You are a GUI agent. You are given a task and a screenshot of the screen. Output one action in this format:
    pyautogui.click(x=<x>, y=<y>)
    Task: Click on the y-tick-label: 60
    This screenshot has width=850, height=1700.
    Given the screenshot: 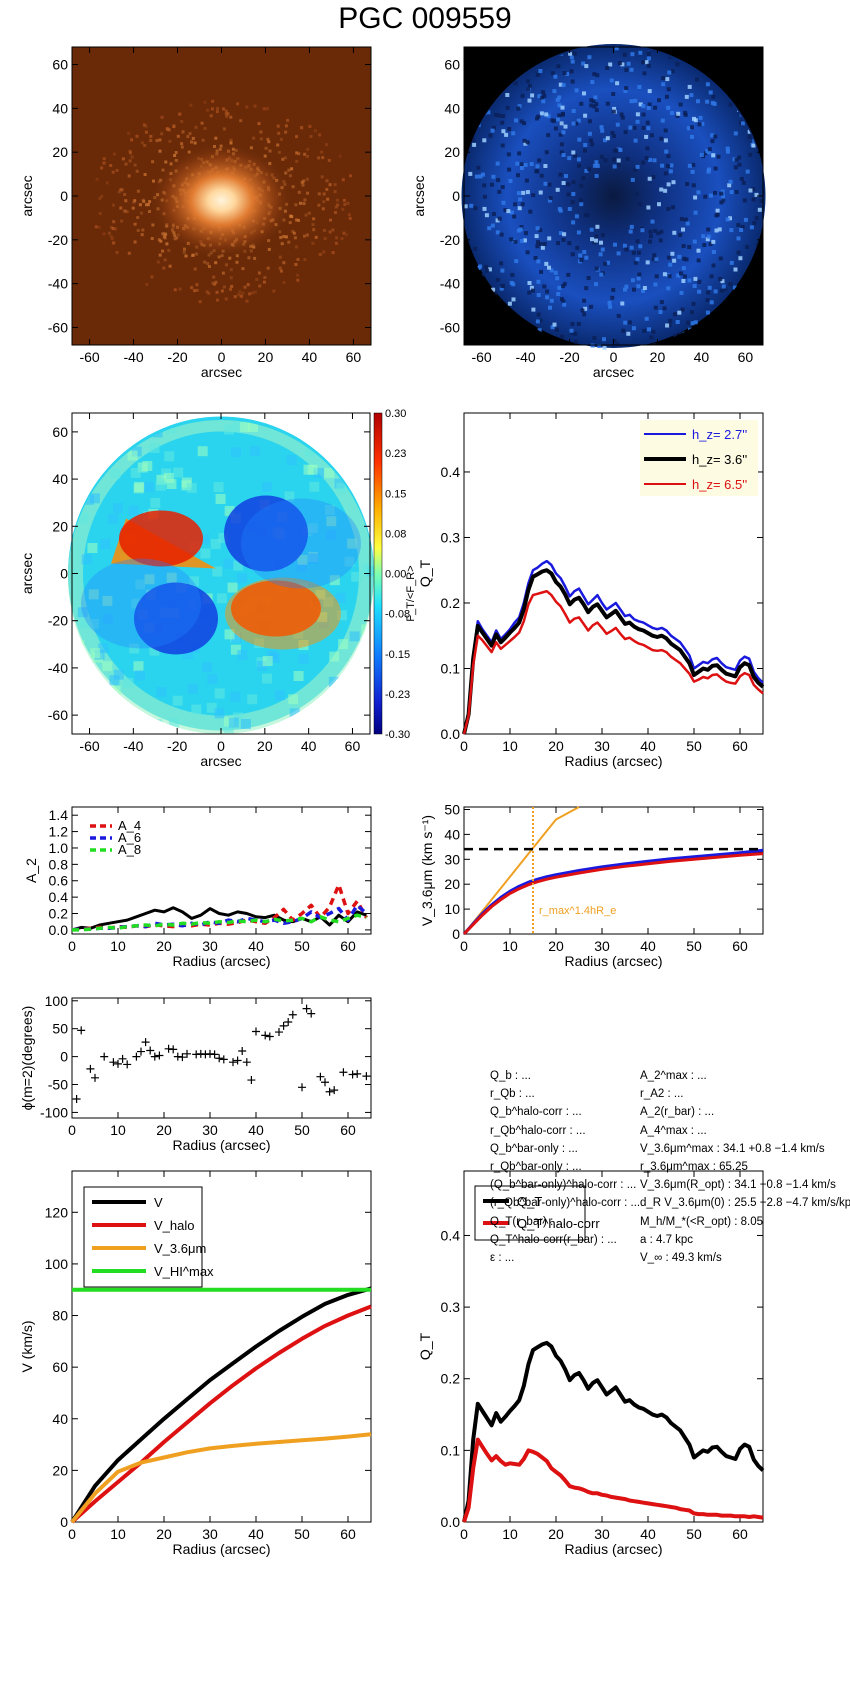 What is the action you would take?
    pyautogui.click(x=60, y=65)
    